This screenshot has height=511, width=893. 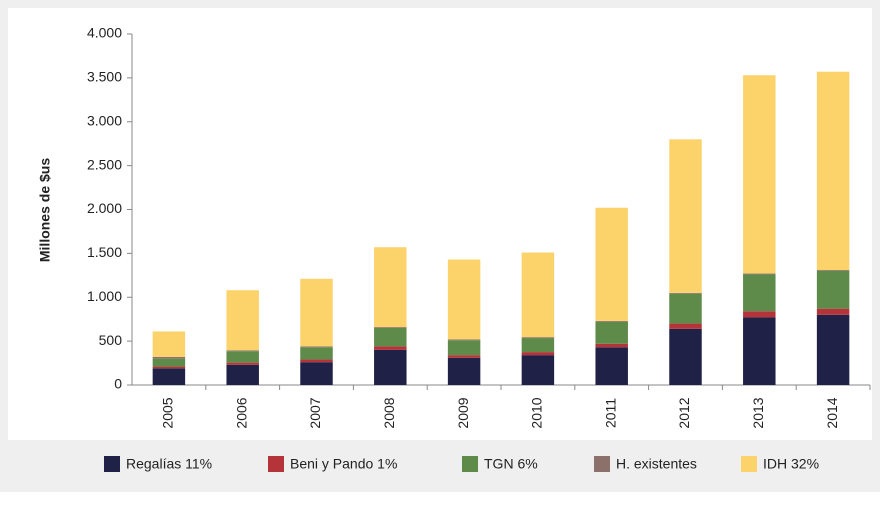 What do you see at coordinates (832, 412) in the screenshot?
I see `x-tick-label: 2014` at bounding box center [832, 412].